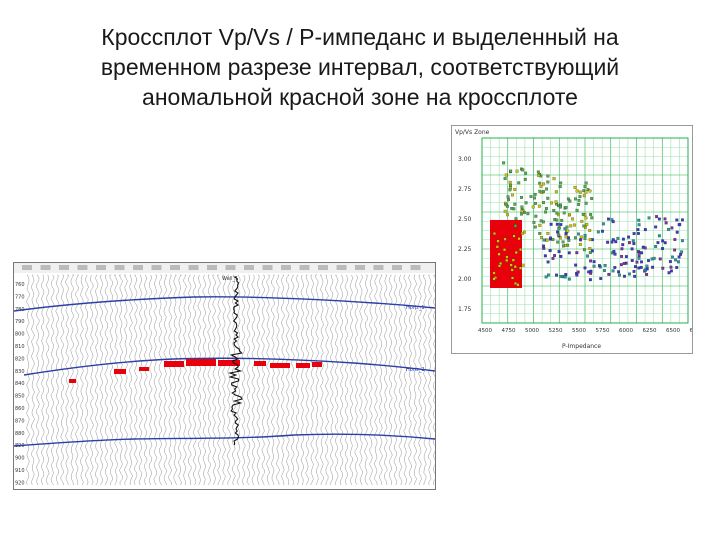 The width and height of the screenshot is (720, 540). Describe the element at coordinates (626, 331) in the screenshot. I see `x-tick-label: 6000` at that location.